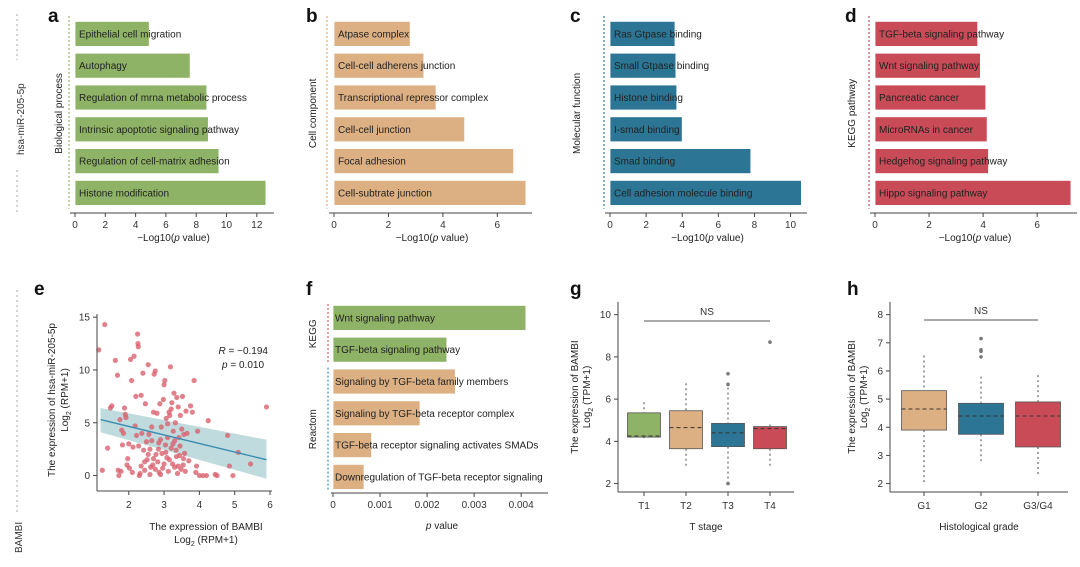 The image size is (1080, 567). What do you see at coordinates (66, 400) in the screenshot?
I see `y-axis-label-units: Log2 (RPM+1)` at bounding box center [66, 400].